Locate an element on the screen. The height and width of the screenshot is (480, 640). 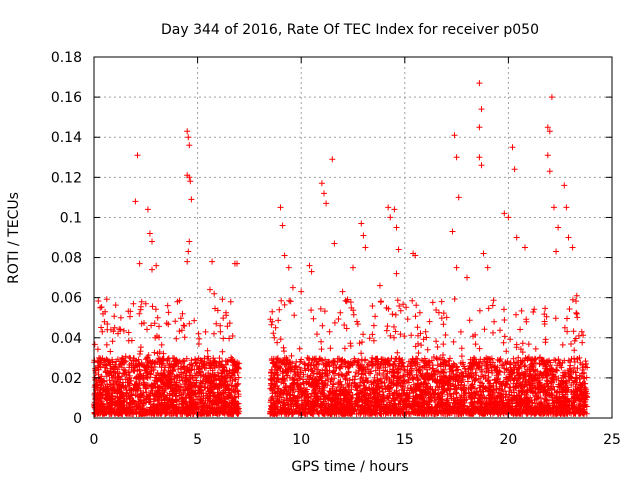
x-tick-label: 10 is located at coordinates (301, 440).